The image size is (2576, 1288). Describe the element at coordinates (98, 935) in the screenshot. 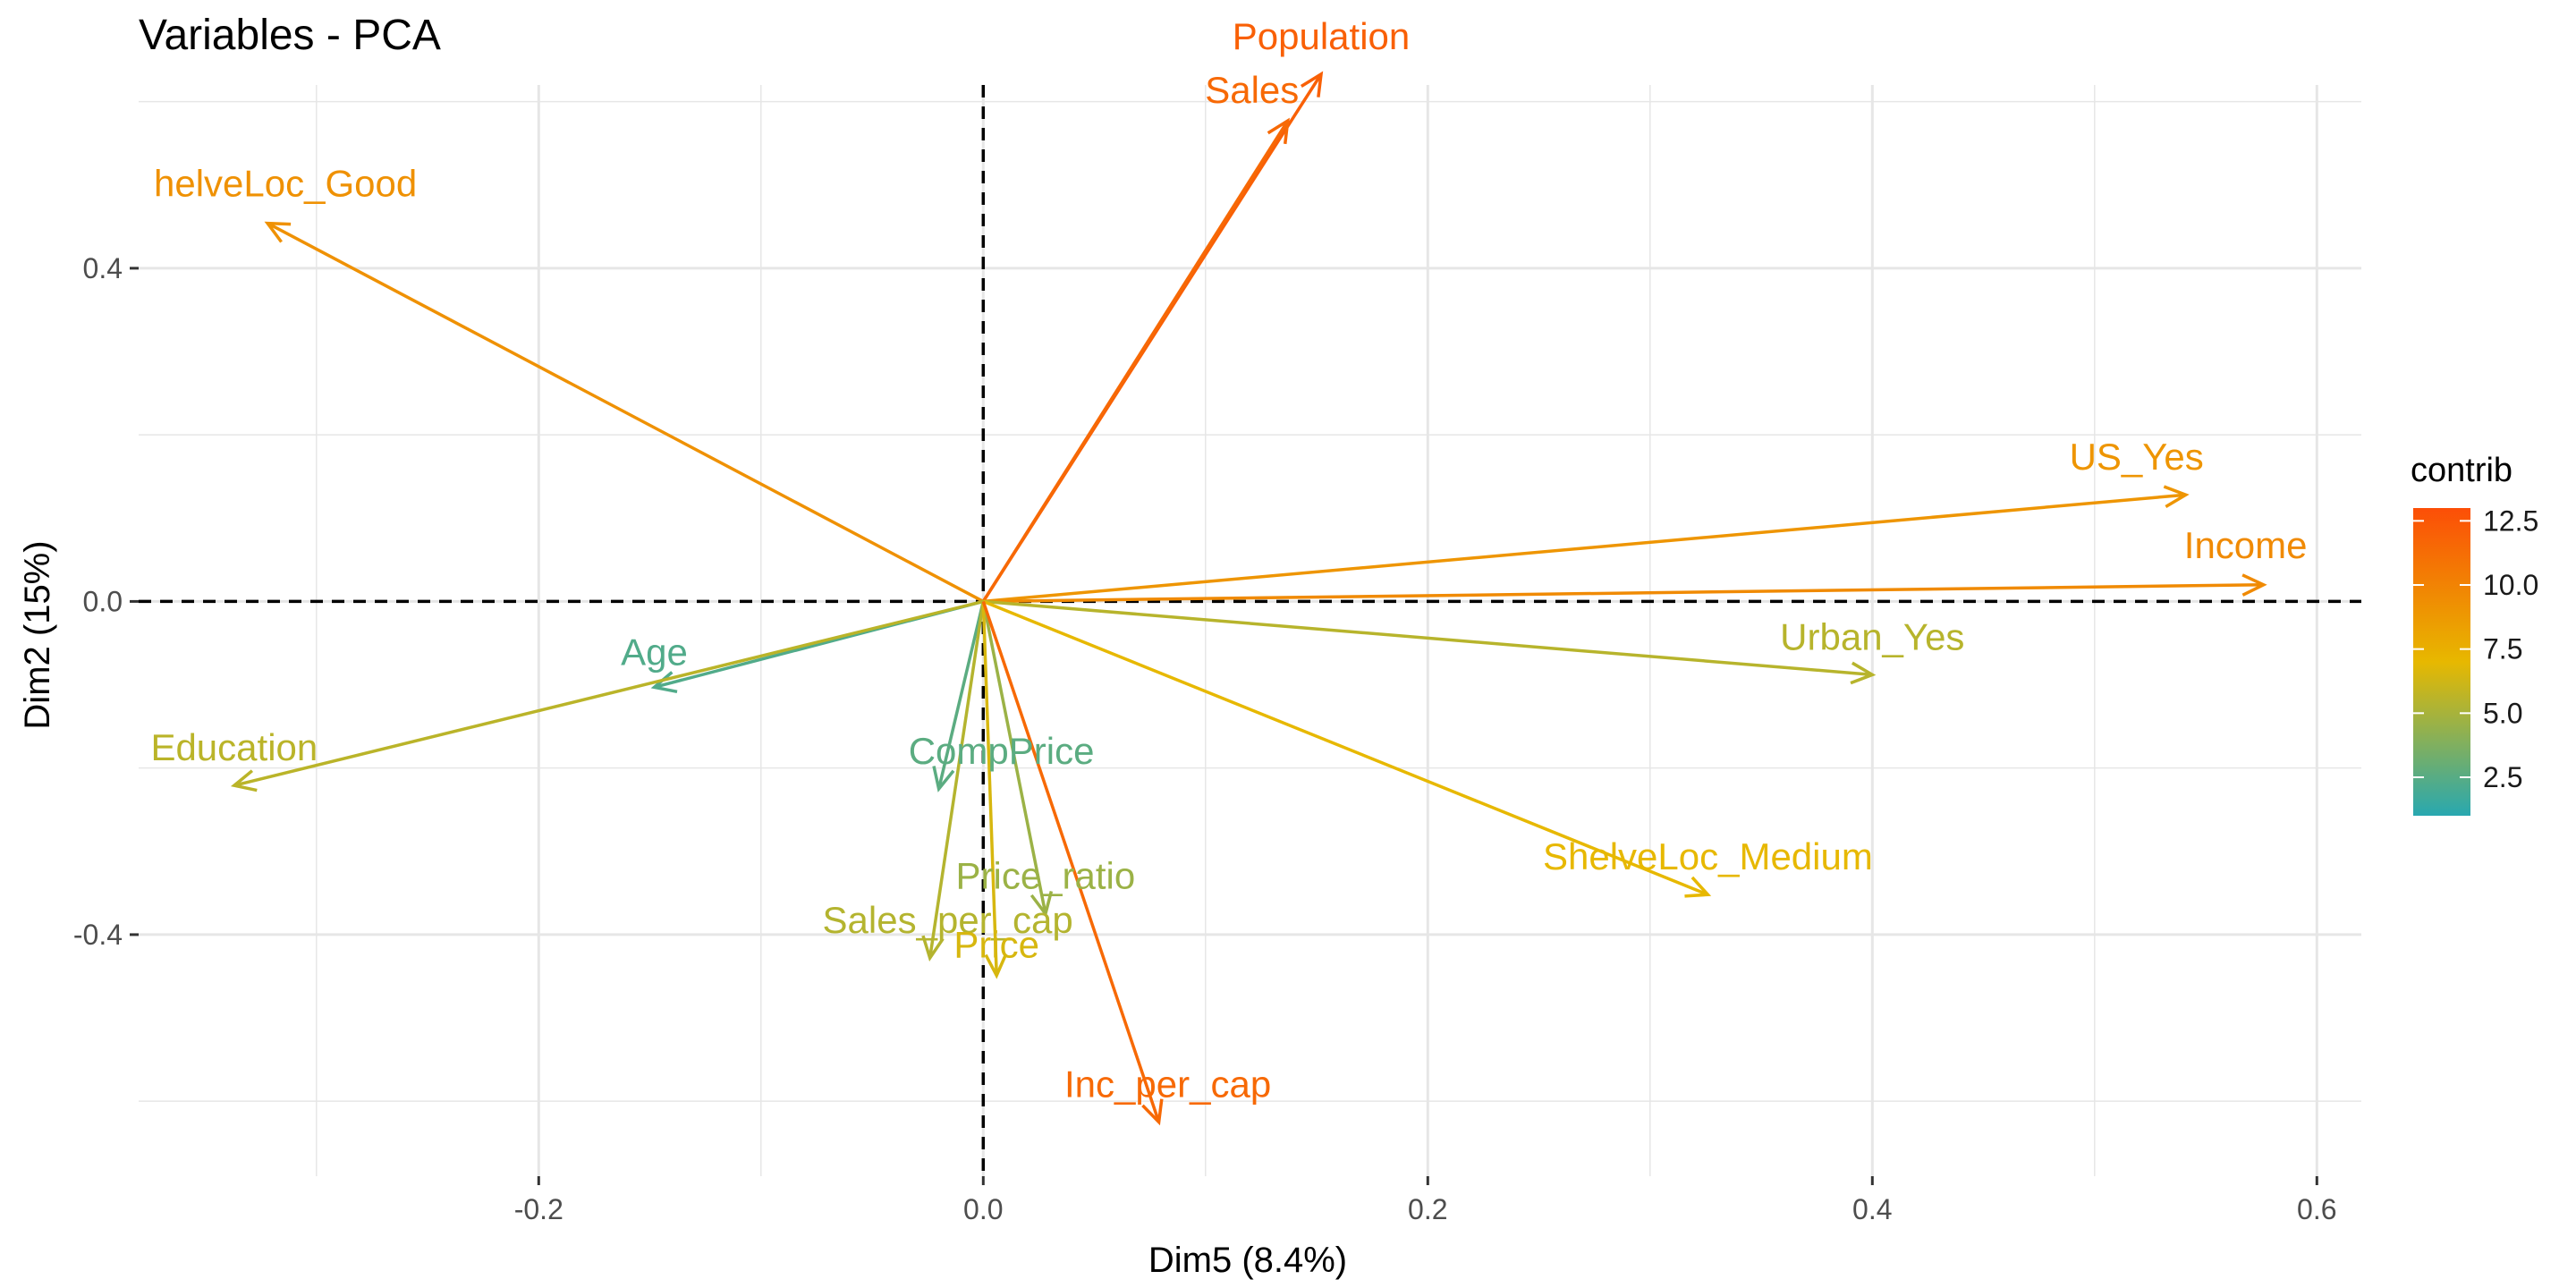

I see `y-tick-label: -0.4` at that location.